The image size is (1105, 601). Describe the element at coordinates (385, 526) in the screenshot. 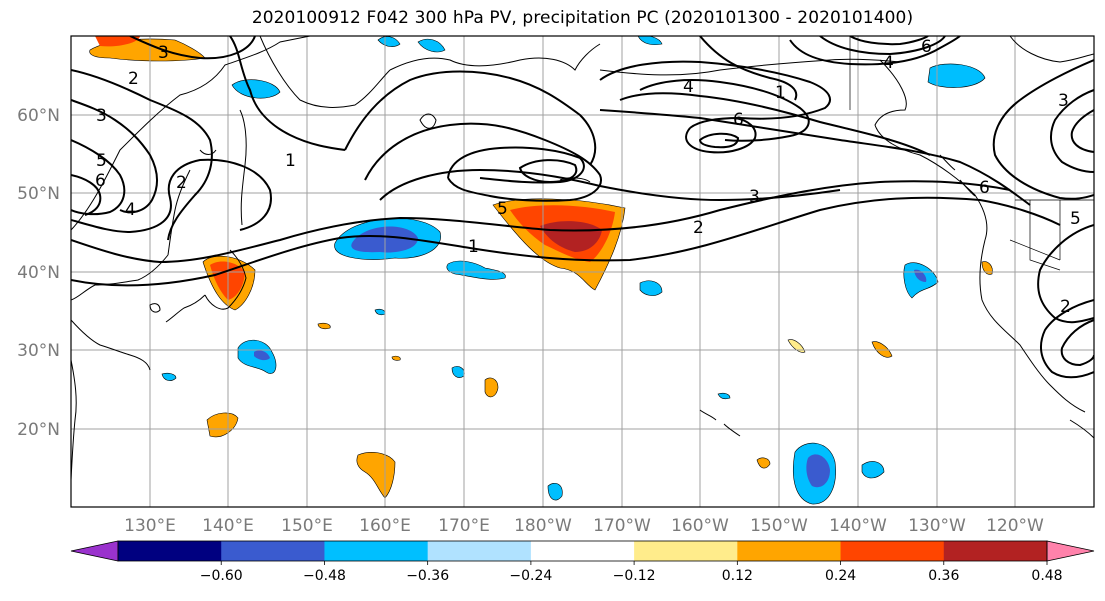

I see `lon-label: 160°E` at that location.